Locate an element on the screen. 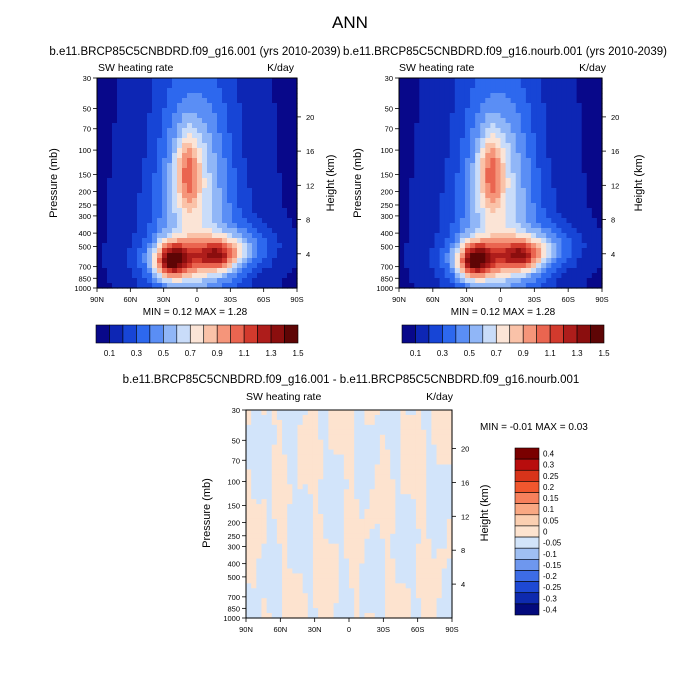  y-tick-label: 300 is located at coordinates (386, 216).